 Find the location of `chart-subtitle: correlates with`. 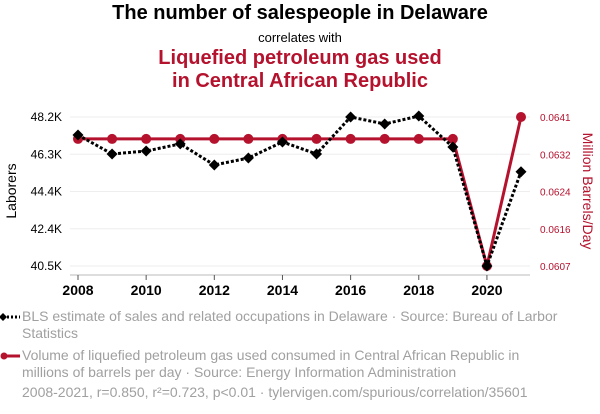

chart-subtitle: correlates with is located at coordinates (300, 37).